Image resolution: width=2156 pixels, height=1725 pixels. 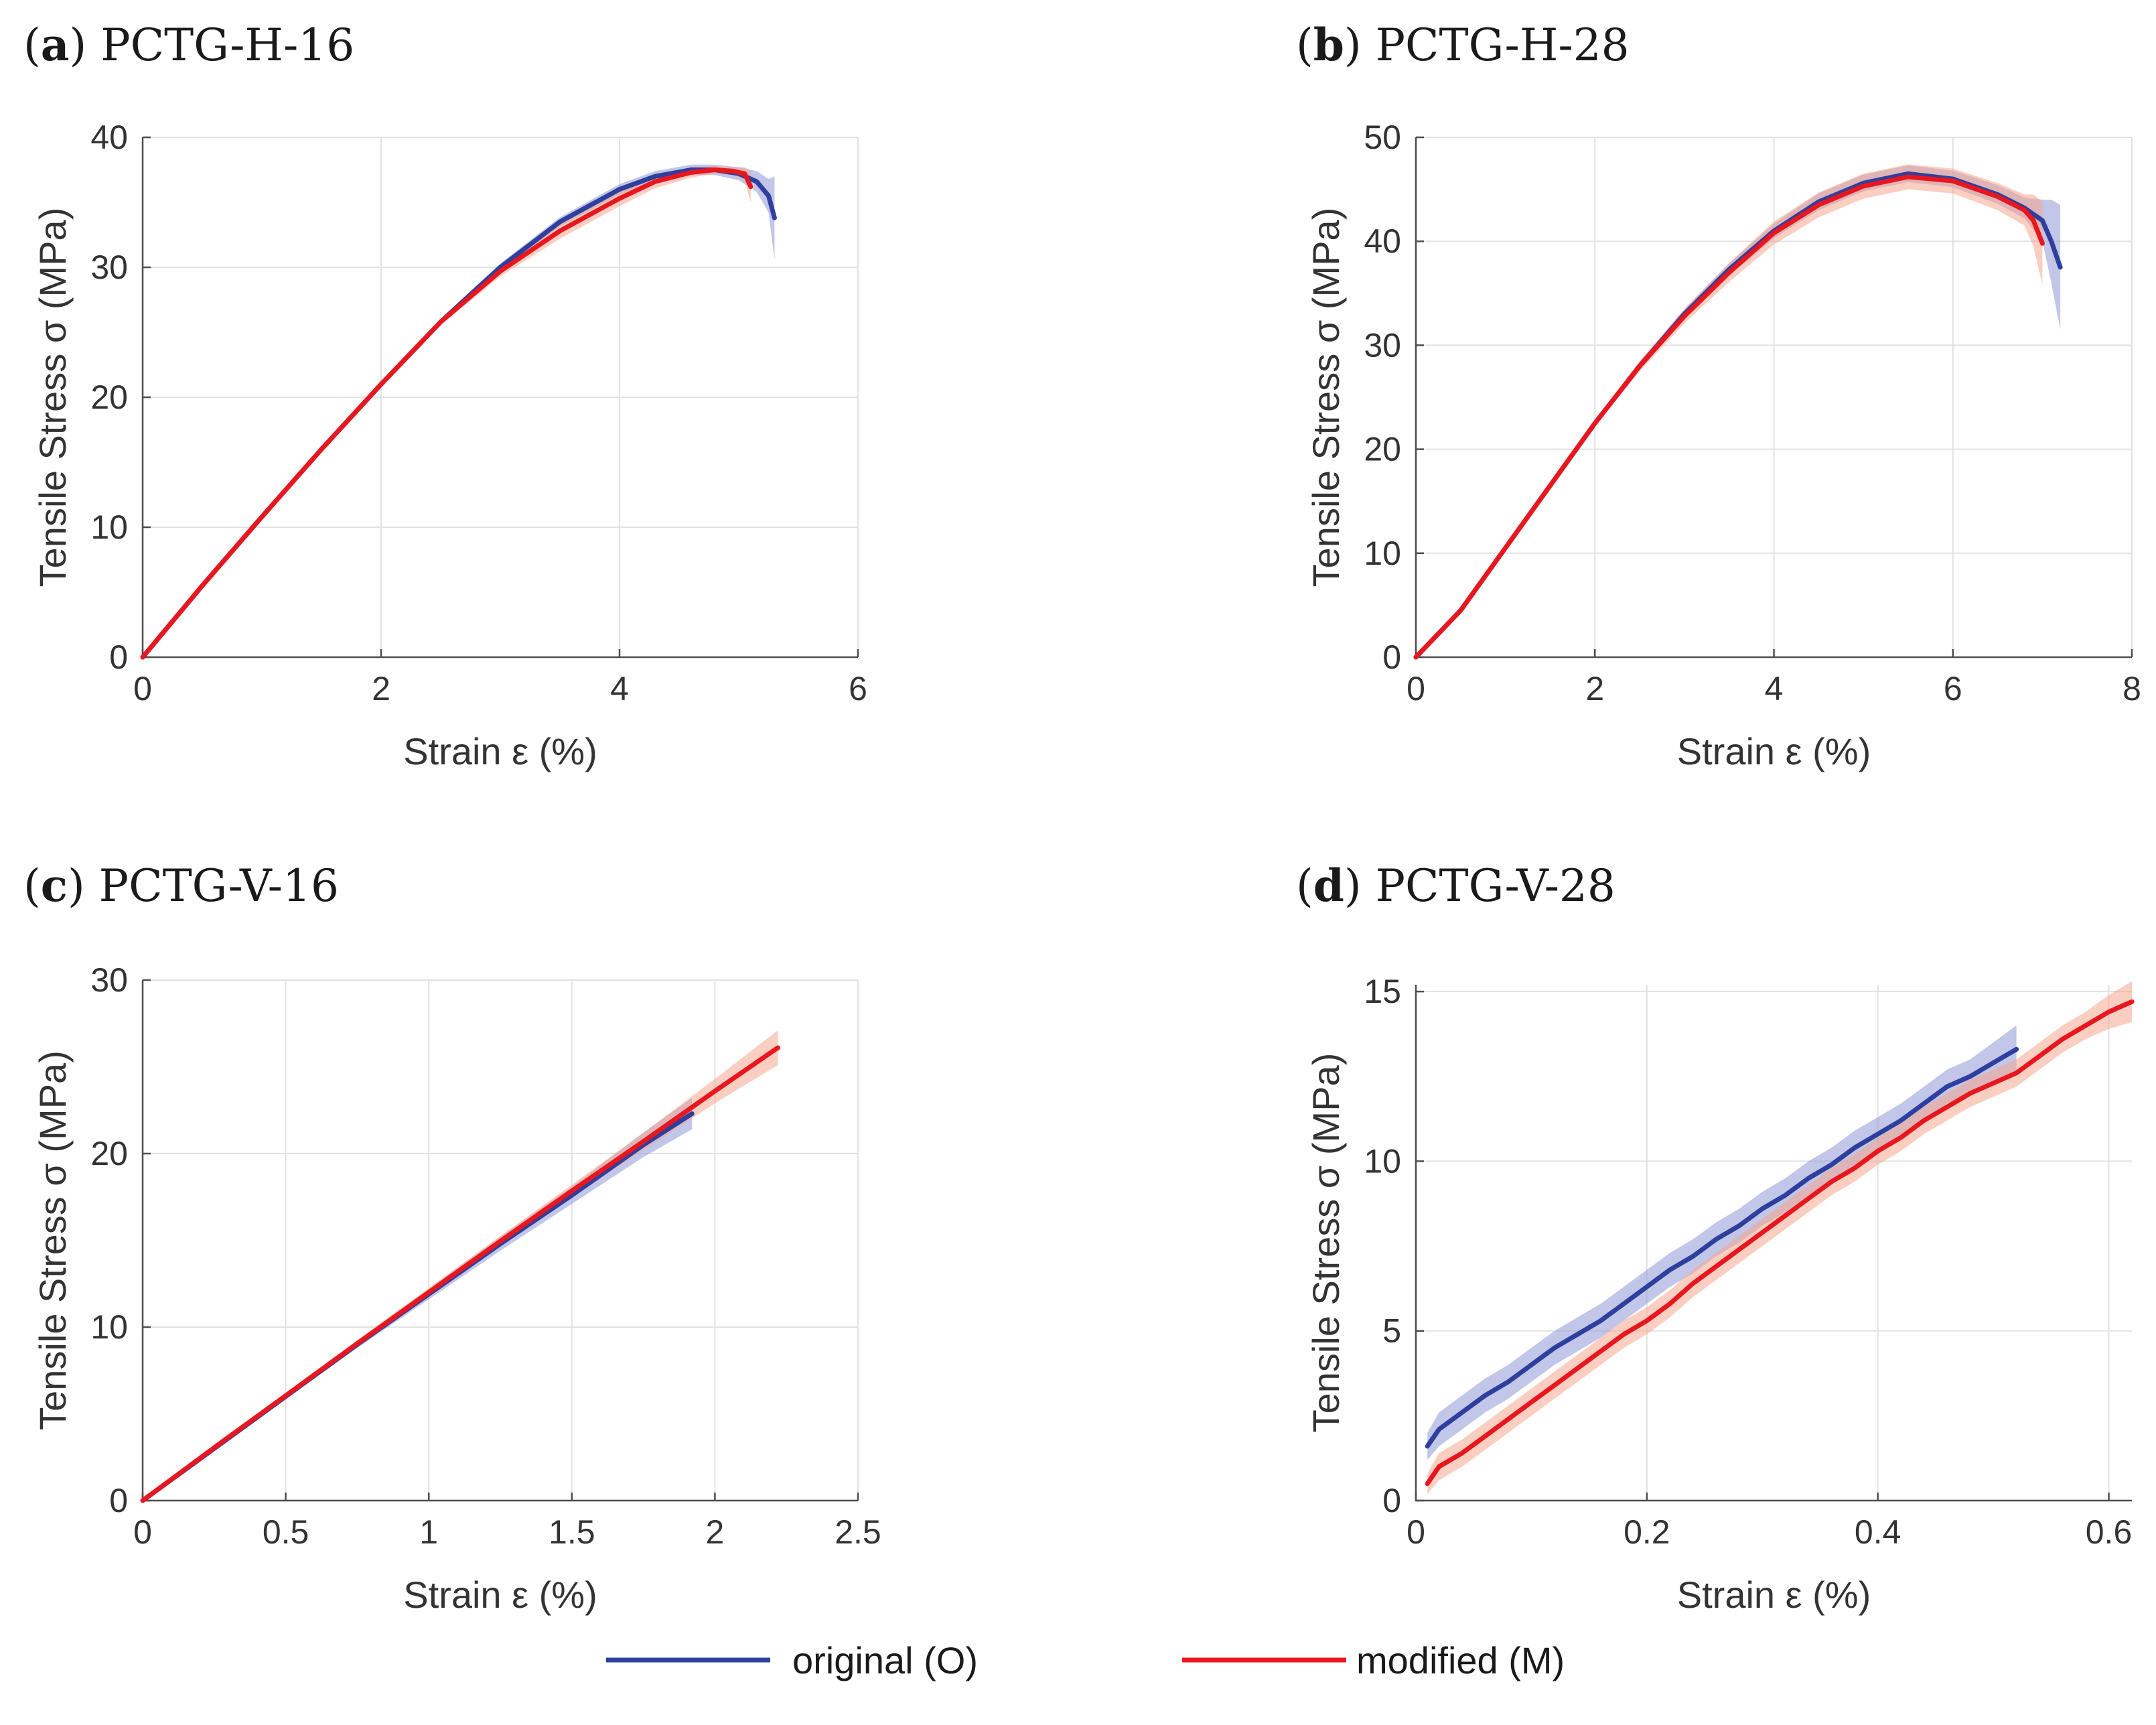 I want to click on panel-title-b: (b) PCTG-H-28, so click(x=1463, y=45).